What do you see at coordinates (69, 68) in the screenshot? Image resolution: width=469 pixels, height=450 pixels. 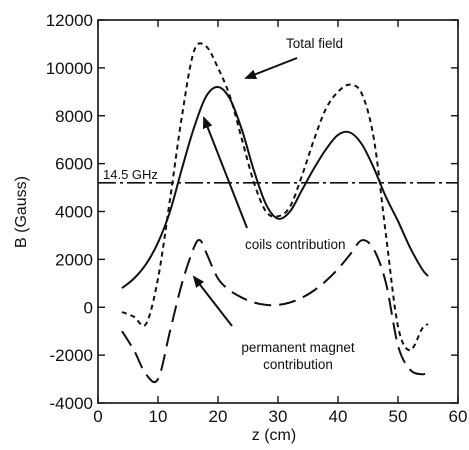 I see `y-tick-label: 10000` at bounding box center [69, 68].